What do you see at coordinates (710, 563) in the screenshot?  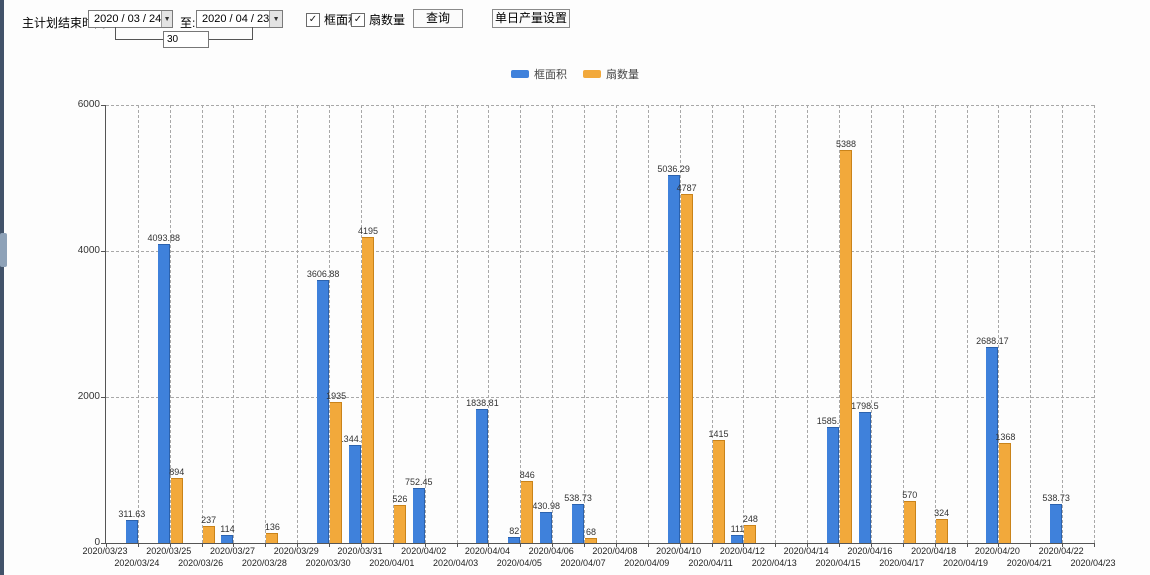 I see `x-axis-tick-label: 2020/04/11` at bounding box center [710, 563].